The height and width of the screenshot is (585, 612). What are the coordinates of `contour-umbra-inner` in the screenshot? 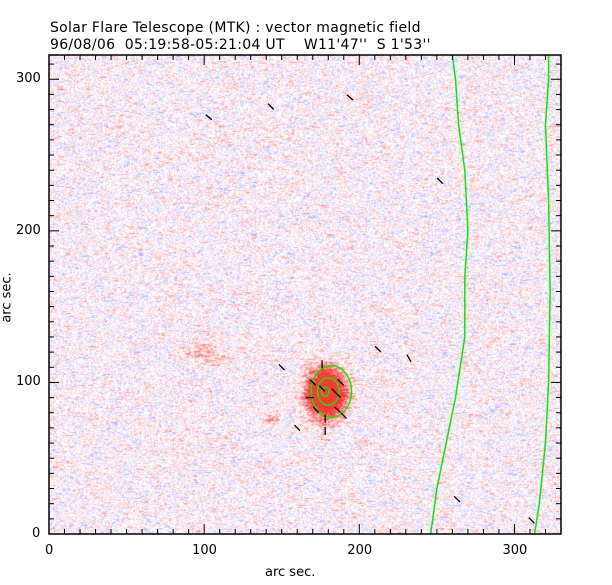 It's located at (325, 391).